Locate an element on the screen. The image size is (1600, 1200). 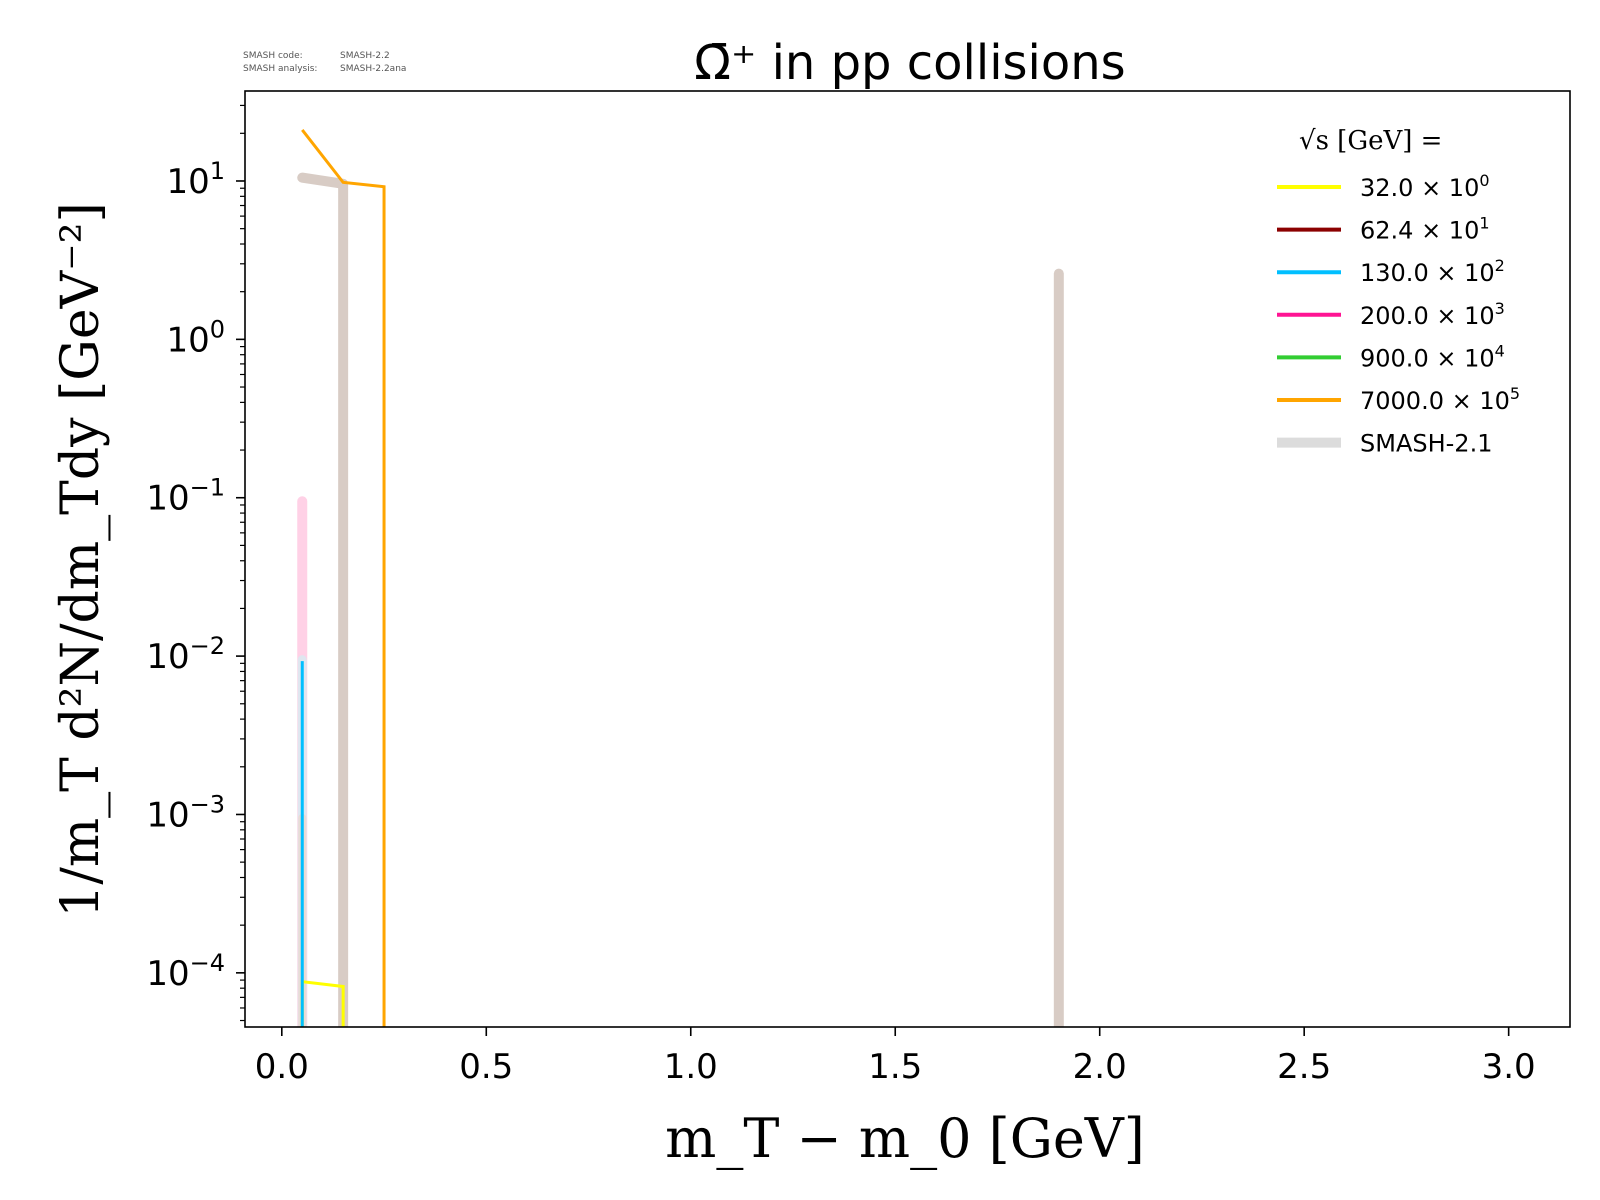
x-tick-label: 1.0 is located at coordinates (691, 1067).